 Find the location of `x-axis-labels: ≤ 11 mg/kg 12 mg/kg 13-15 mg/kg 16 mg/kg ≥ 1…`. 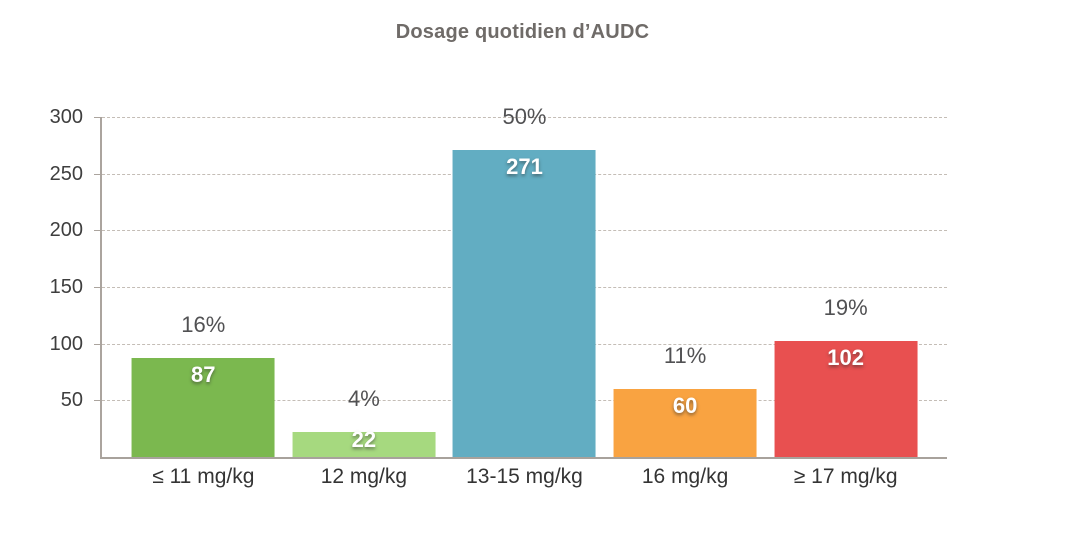

x-axis-labels: ≤ 11 mg/kg 12 mg/kg 13-15 mg/kg 16 mg/kg ≥ 1… is located at coordinates (524, 477).